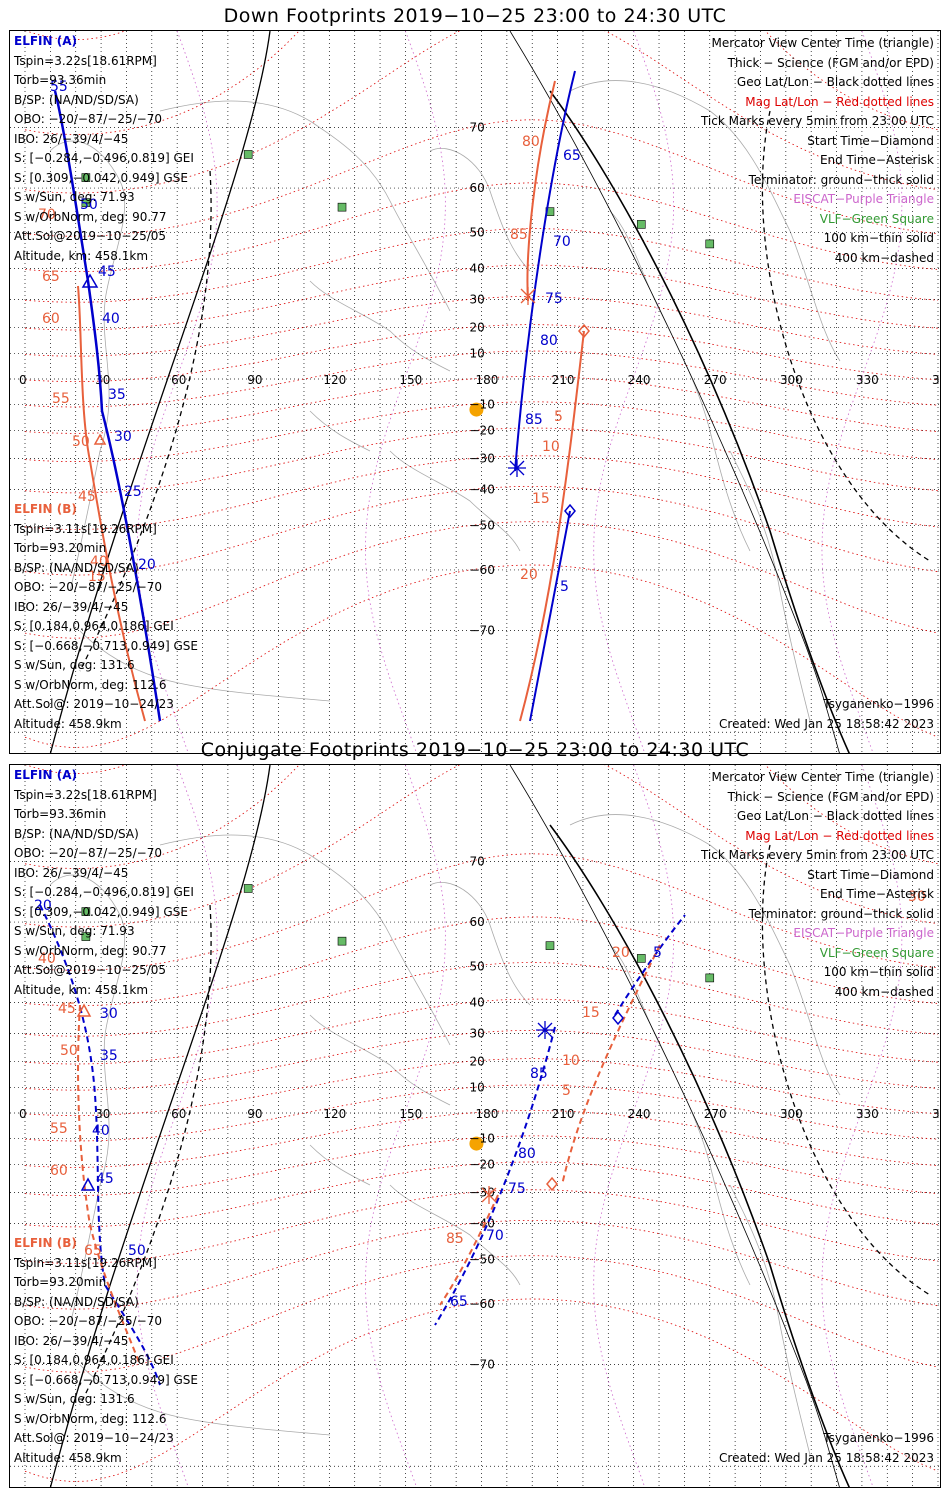 The width and height of the screenshot is (950, 1500). I want to click on probe-b-info-line: Att.Sol@: 2019−10−24/23, so click(94, 704).